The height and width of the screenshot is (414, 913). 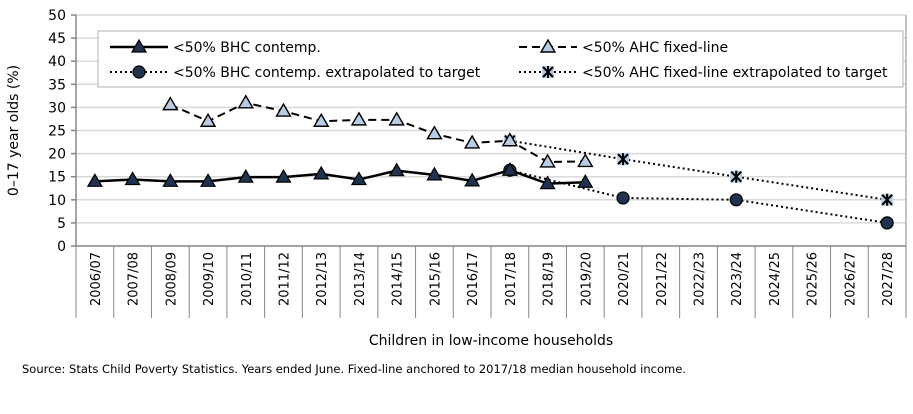 What do you see at coordinates (57, 108) in the screenshot?
I see `y-tick-label: 30` at bounding box center [57, 108].